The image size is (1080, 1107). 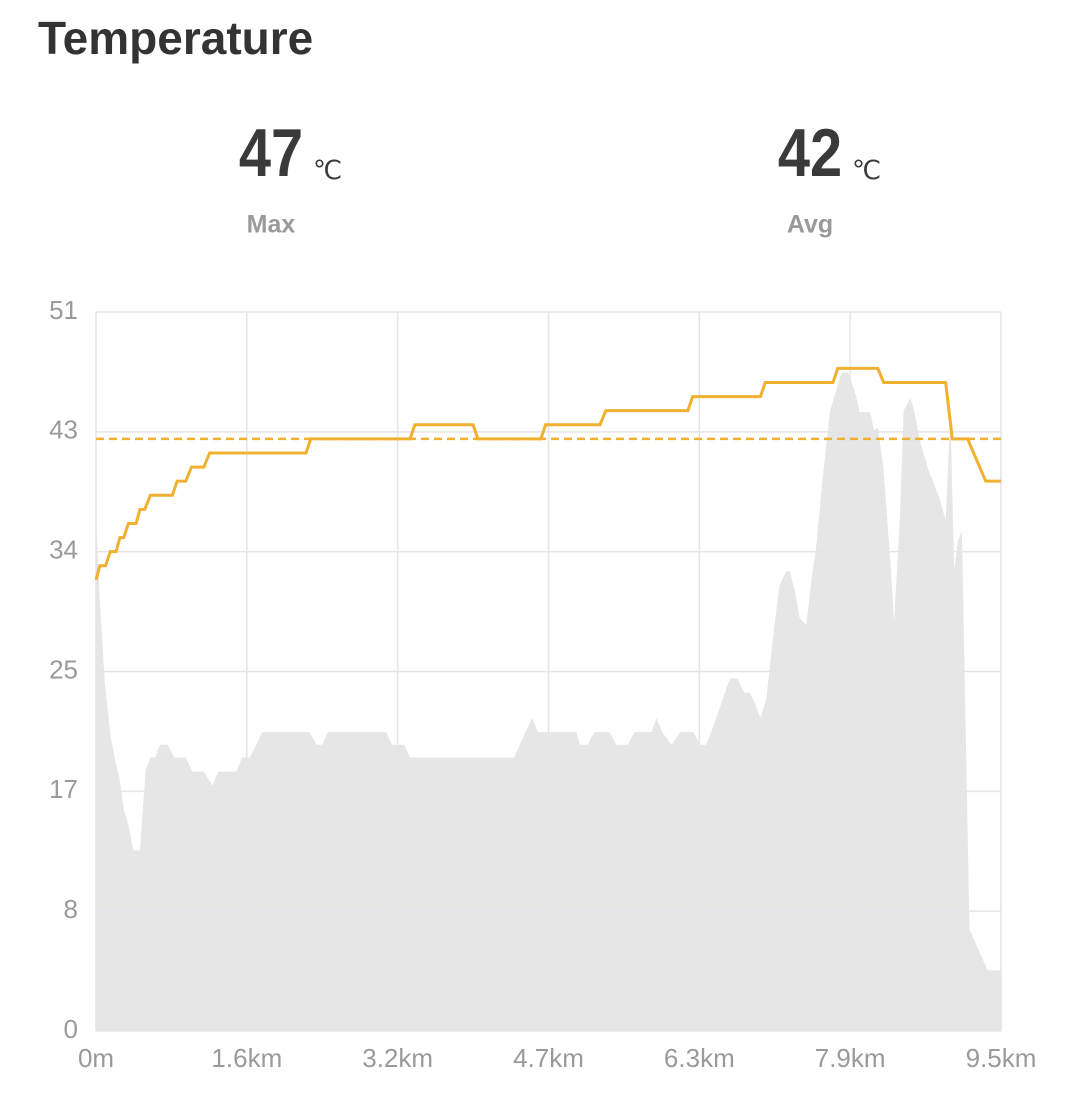 What do you see at coordinates (63, 669) in the screenshot?
I see `y-tick-label: 25` at bounding box center [63, 669].